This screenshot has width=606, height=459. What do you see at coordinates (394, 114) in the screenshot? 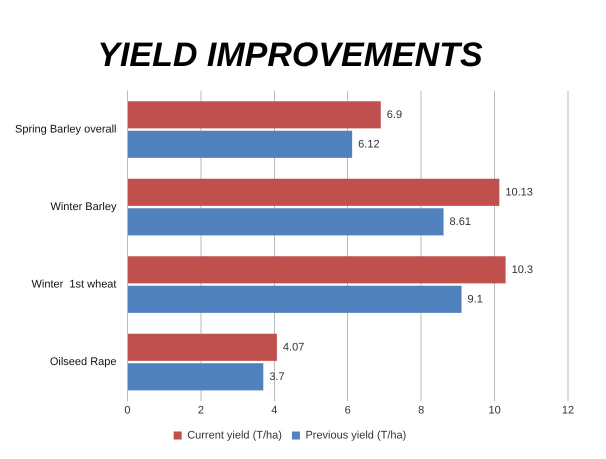
I see `data-label: 6.9` at bounding box center [394, 114].